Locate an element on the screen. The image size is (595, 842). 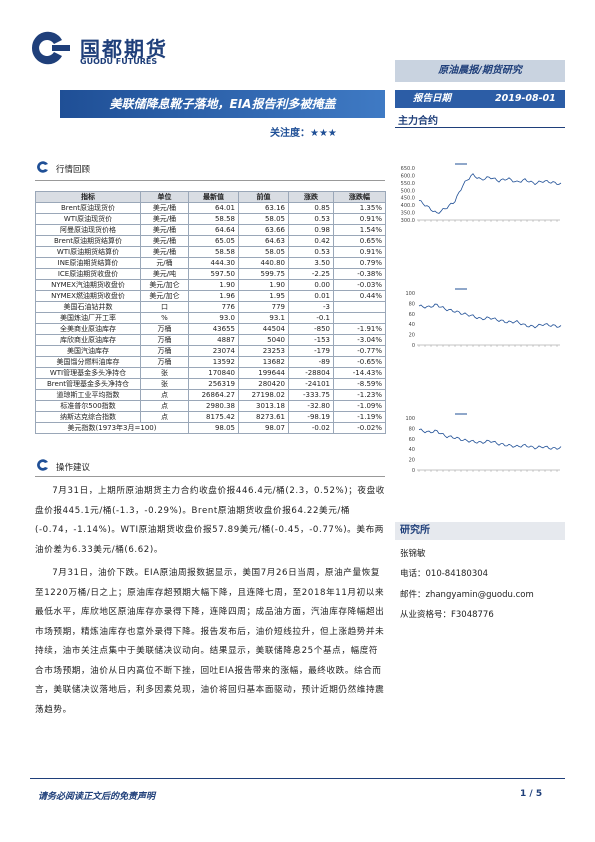
cell: 点 is located at coordinates (164, 395).